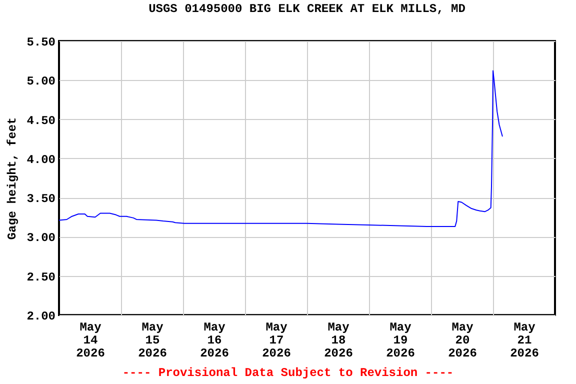 Image resolution: width=576 pixels, height=384 pixels. I want to click on y-tick-label: 2.00, so click(41, 317).